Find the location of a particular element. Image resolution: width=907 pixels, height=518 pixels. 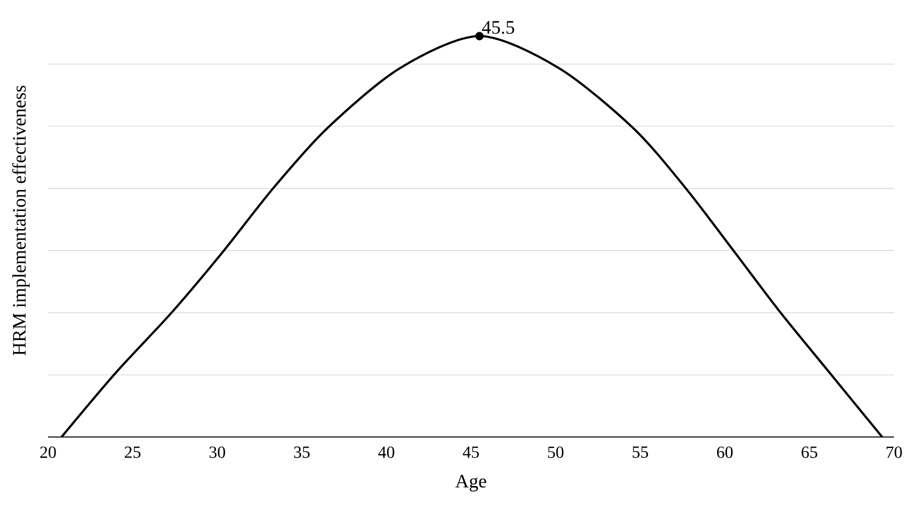

x-tick-label: 30 is located at coordinates (218, 452).